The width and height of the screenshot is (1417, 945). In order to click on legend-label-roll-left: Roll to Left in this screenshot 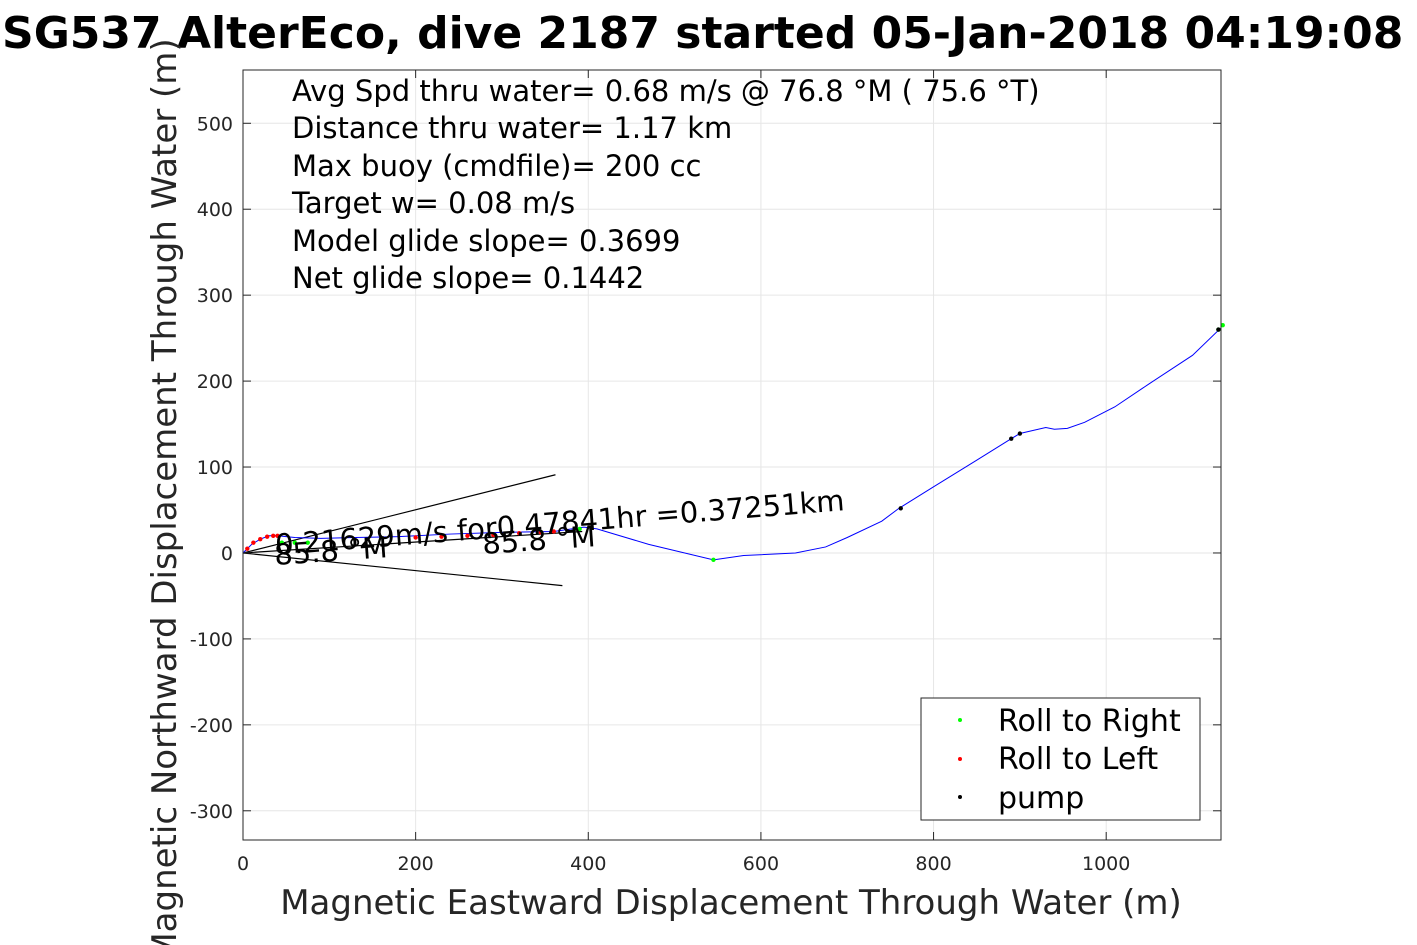, I will do `click(1078, 759)`.